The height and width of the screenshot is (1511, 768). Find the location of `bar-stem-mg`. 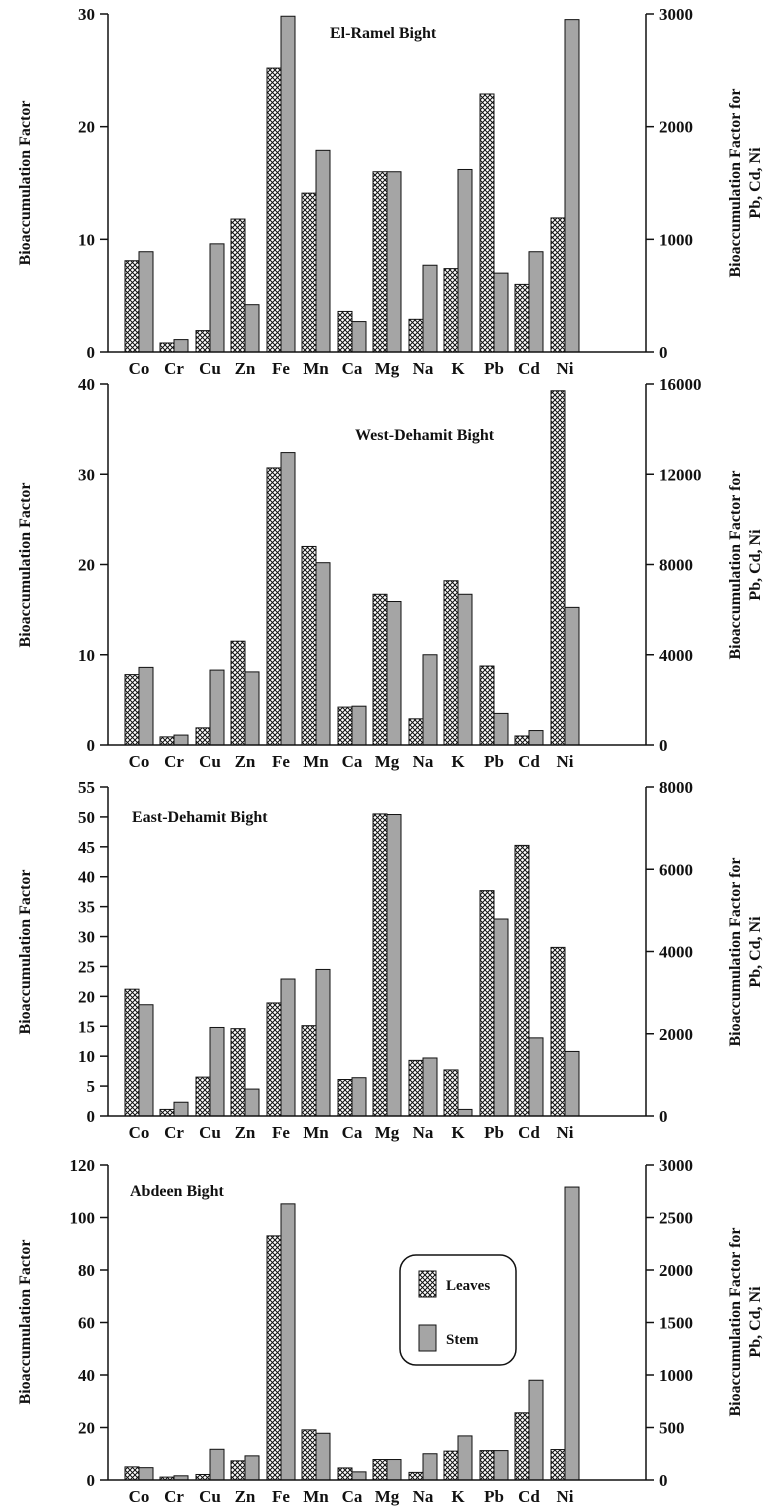

bar-stem-mg is located at coordinates (394, 262).